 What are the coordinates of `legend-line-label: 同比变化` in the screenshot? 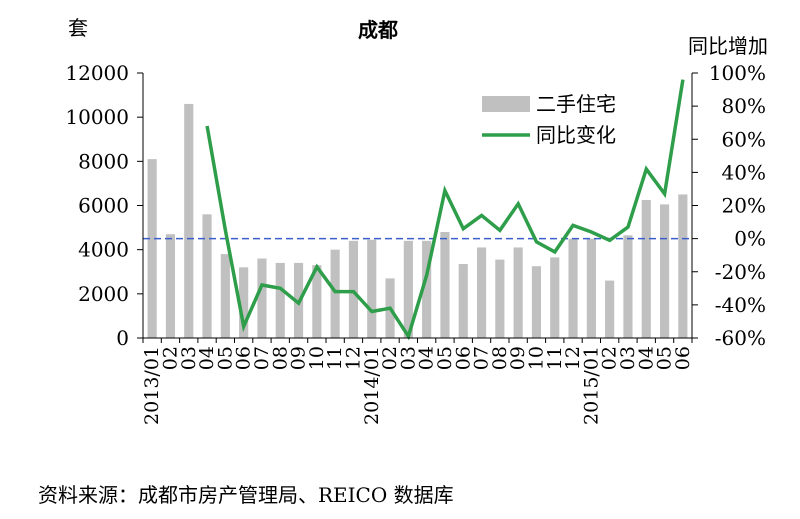 It's located at (576, 135).